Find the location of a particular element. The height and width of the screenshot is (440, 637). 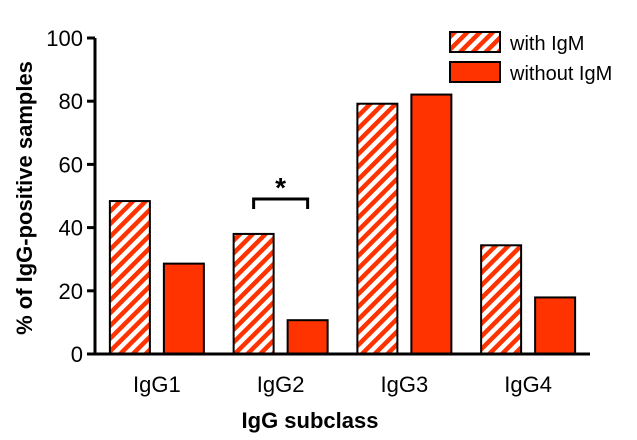

x-tick-label-igg4: IgG4 is located at coordinates (528, 384).